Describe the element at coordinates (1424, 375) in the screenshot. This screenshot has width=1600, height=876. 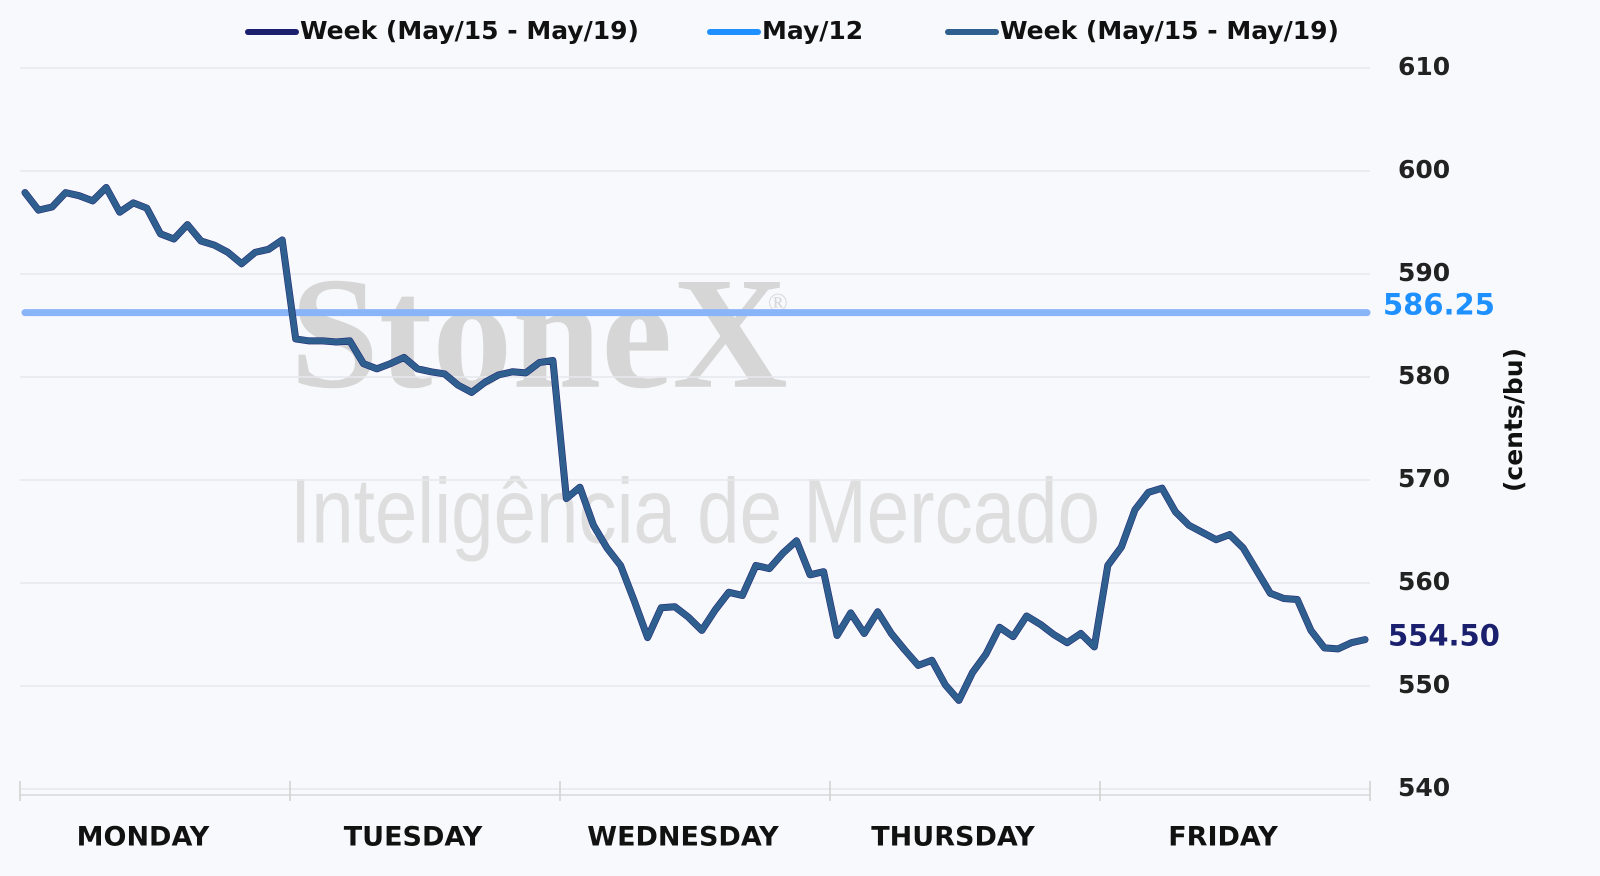
I see `y-tick-label: 580` at that location.